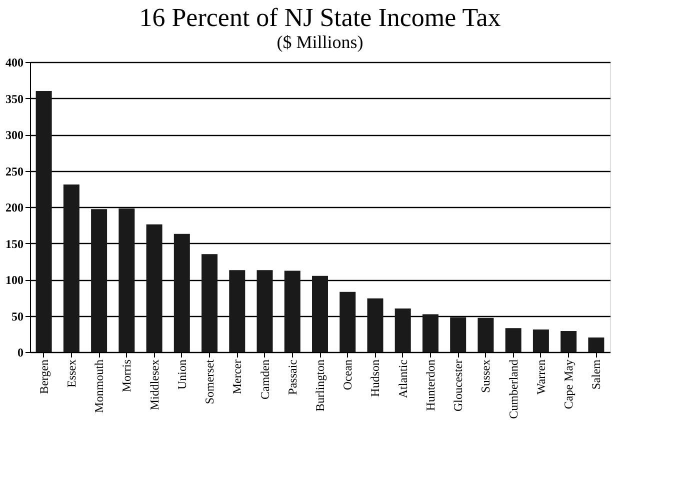  What do you see at coordinates (320, 42) in the screenshot?
I see `chart-subtitle: ($ Millions)` at bounding box center [320, 42].